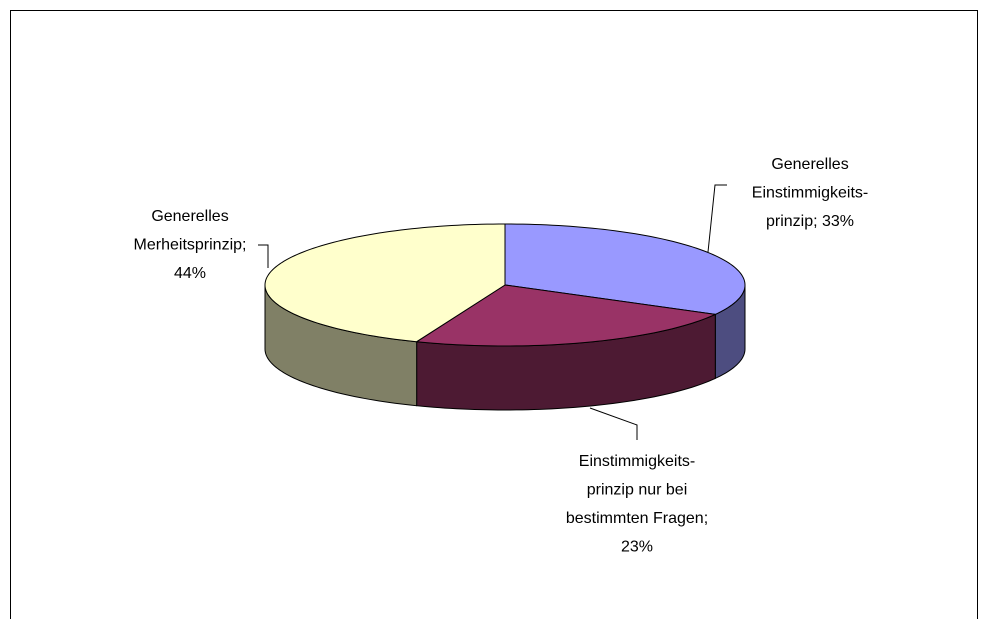 This screenshot has height=619, width=988. I want to click on data-label: prinzip; 33%, so click(810, 221).